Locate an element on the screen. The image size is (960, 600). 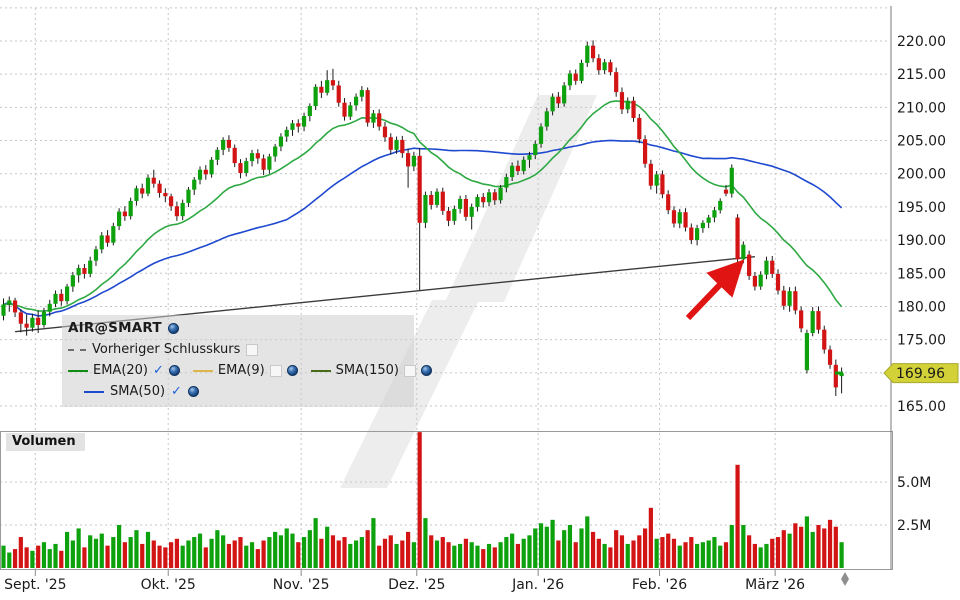
last-price-value: 169.96 is located at coordinates (920, 374).